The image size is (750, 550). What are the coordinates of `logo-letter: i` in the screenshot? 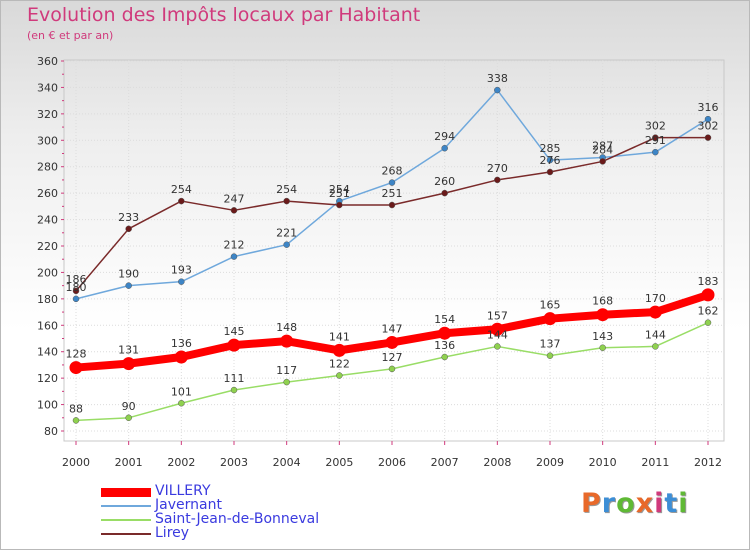 It's located at (659, 503).